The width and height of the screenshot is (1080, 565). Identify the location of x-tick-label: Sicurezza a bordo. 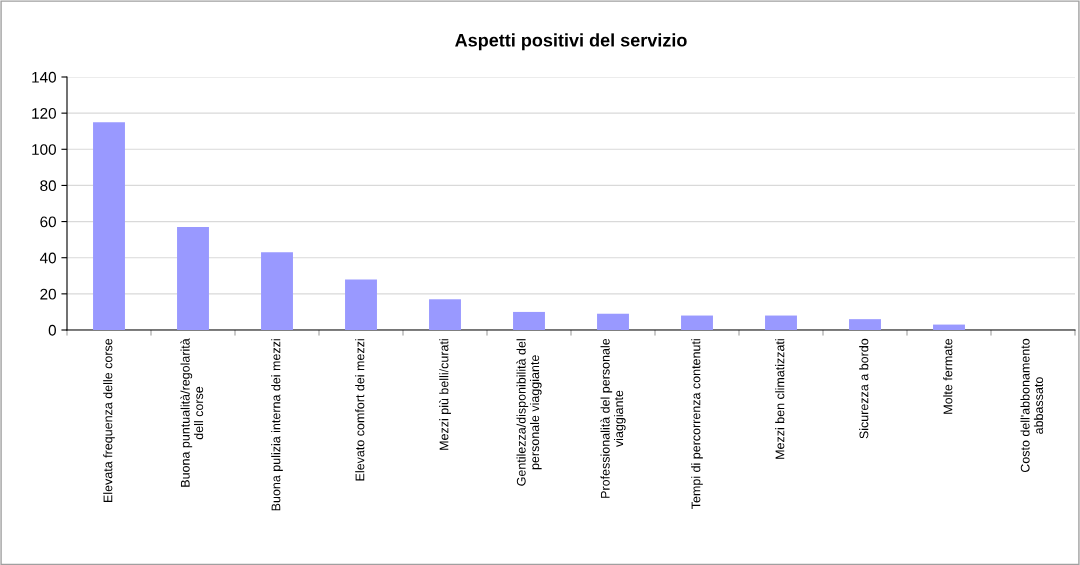
(864, 388).